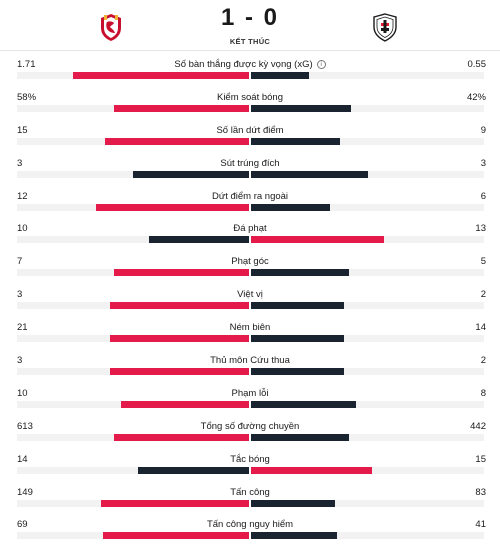  Describe the element at coordinates (250, 429) in the screenshot. I see `stat-row: 613 Tổng số đường chuyền 442` at that location.